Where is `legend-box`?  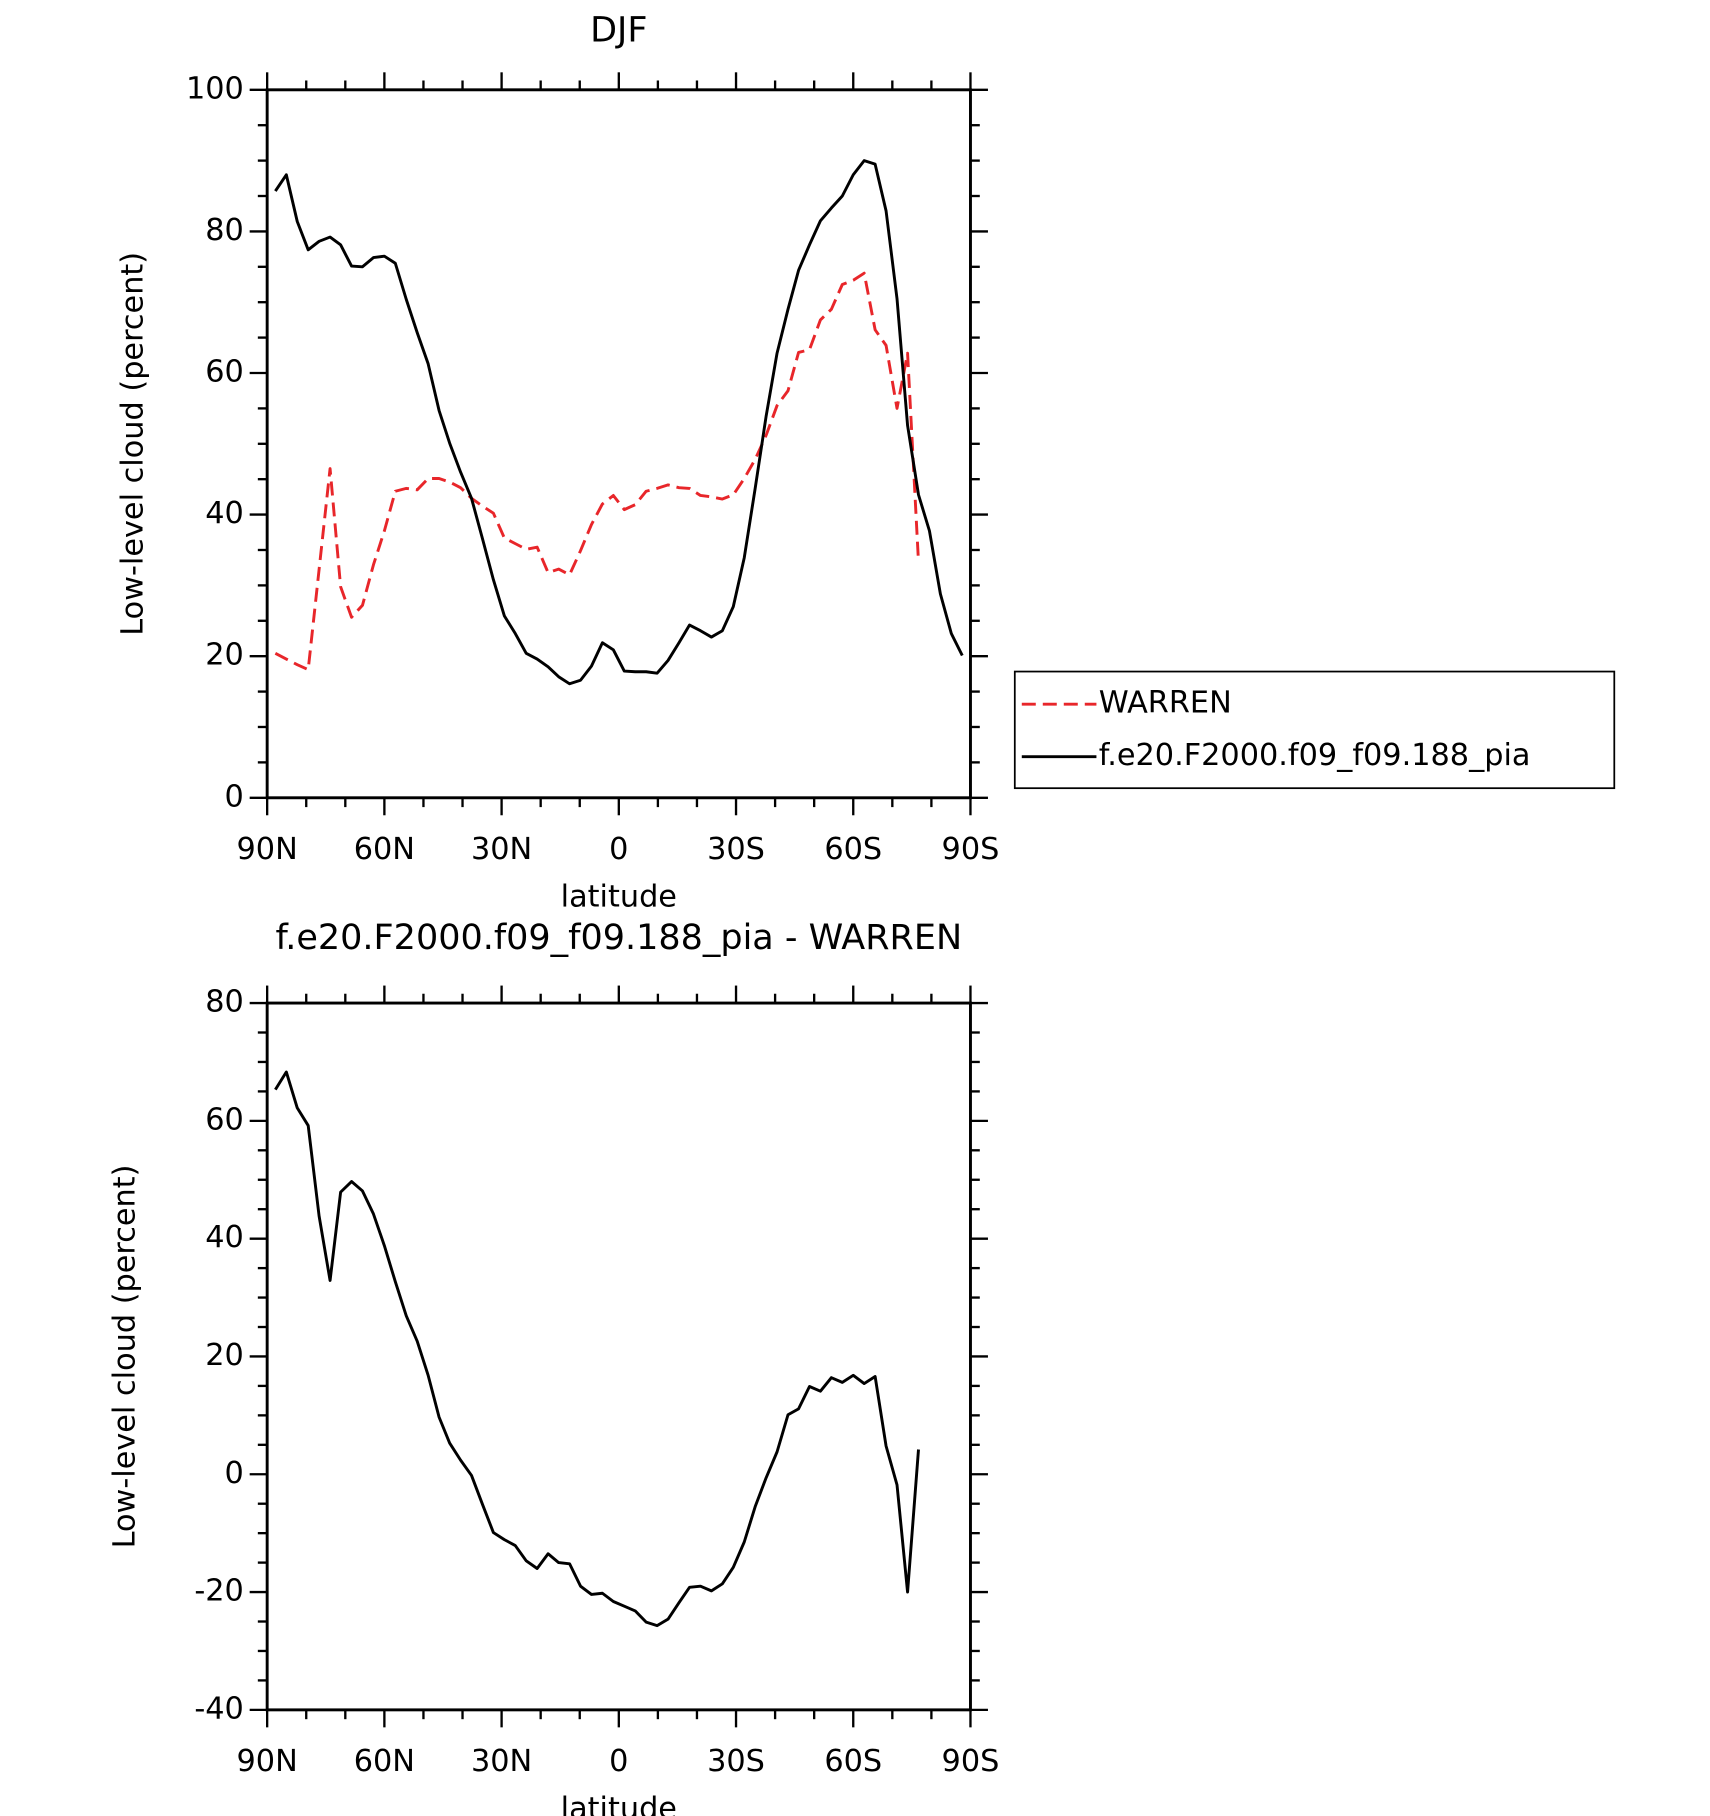
legend-box is located at coordinates (1314, 730).